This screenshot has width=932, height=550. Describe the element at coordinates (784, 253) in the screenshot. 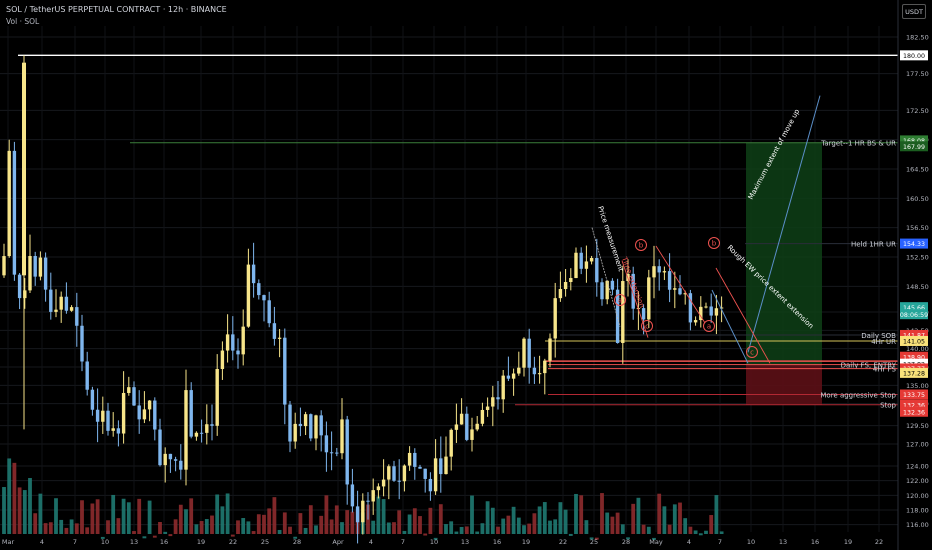

I see `target-zone` at that location.